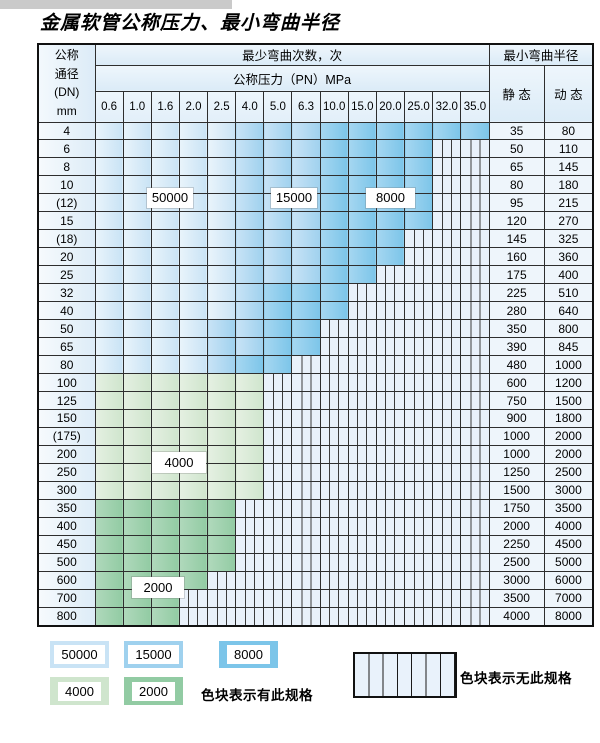 The image size is (600, 743). Describe the element at coordinates (165, 616) in the screenshot. I see `spec-cell-g2000` at that location.